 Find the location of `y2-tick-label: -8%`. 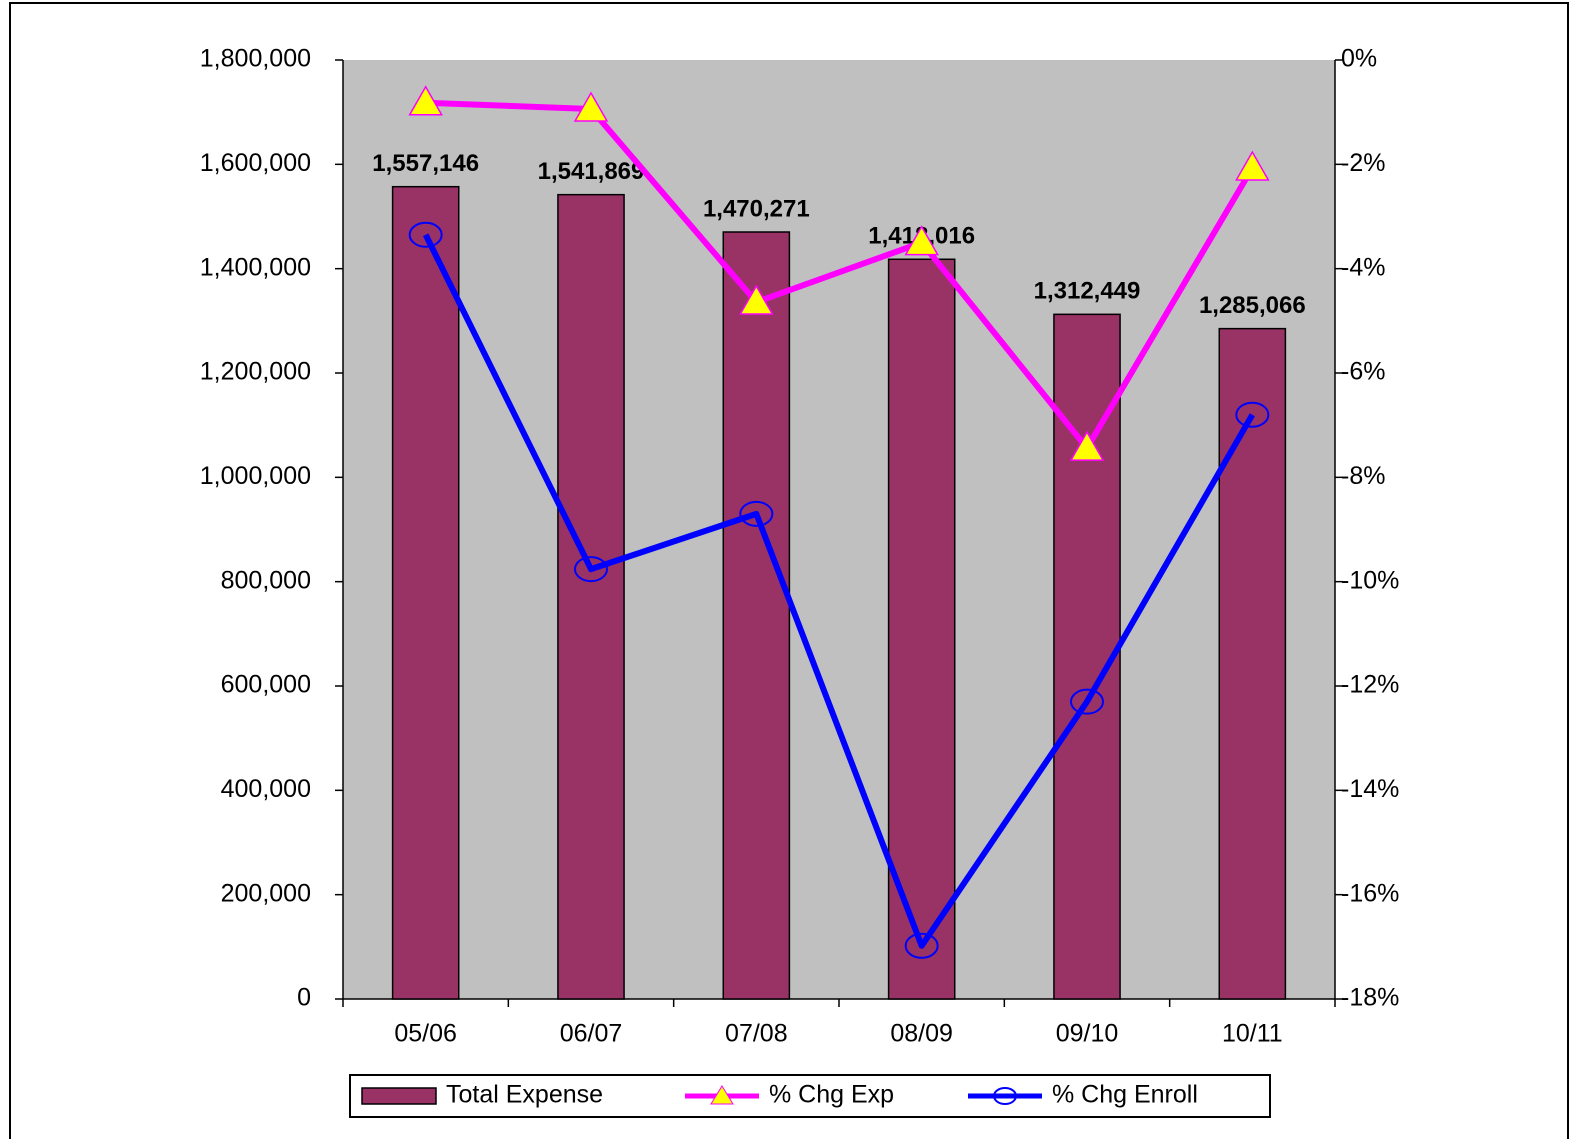

y2-tick-label: -8% is located at coordinates (1363, 476).